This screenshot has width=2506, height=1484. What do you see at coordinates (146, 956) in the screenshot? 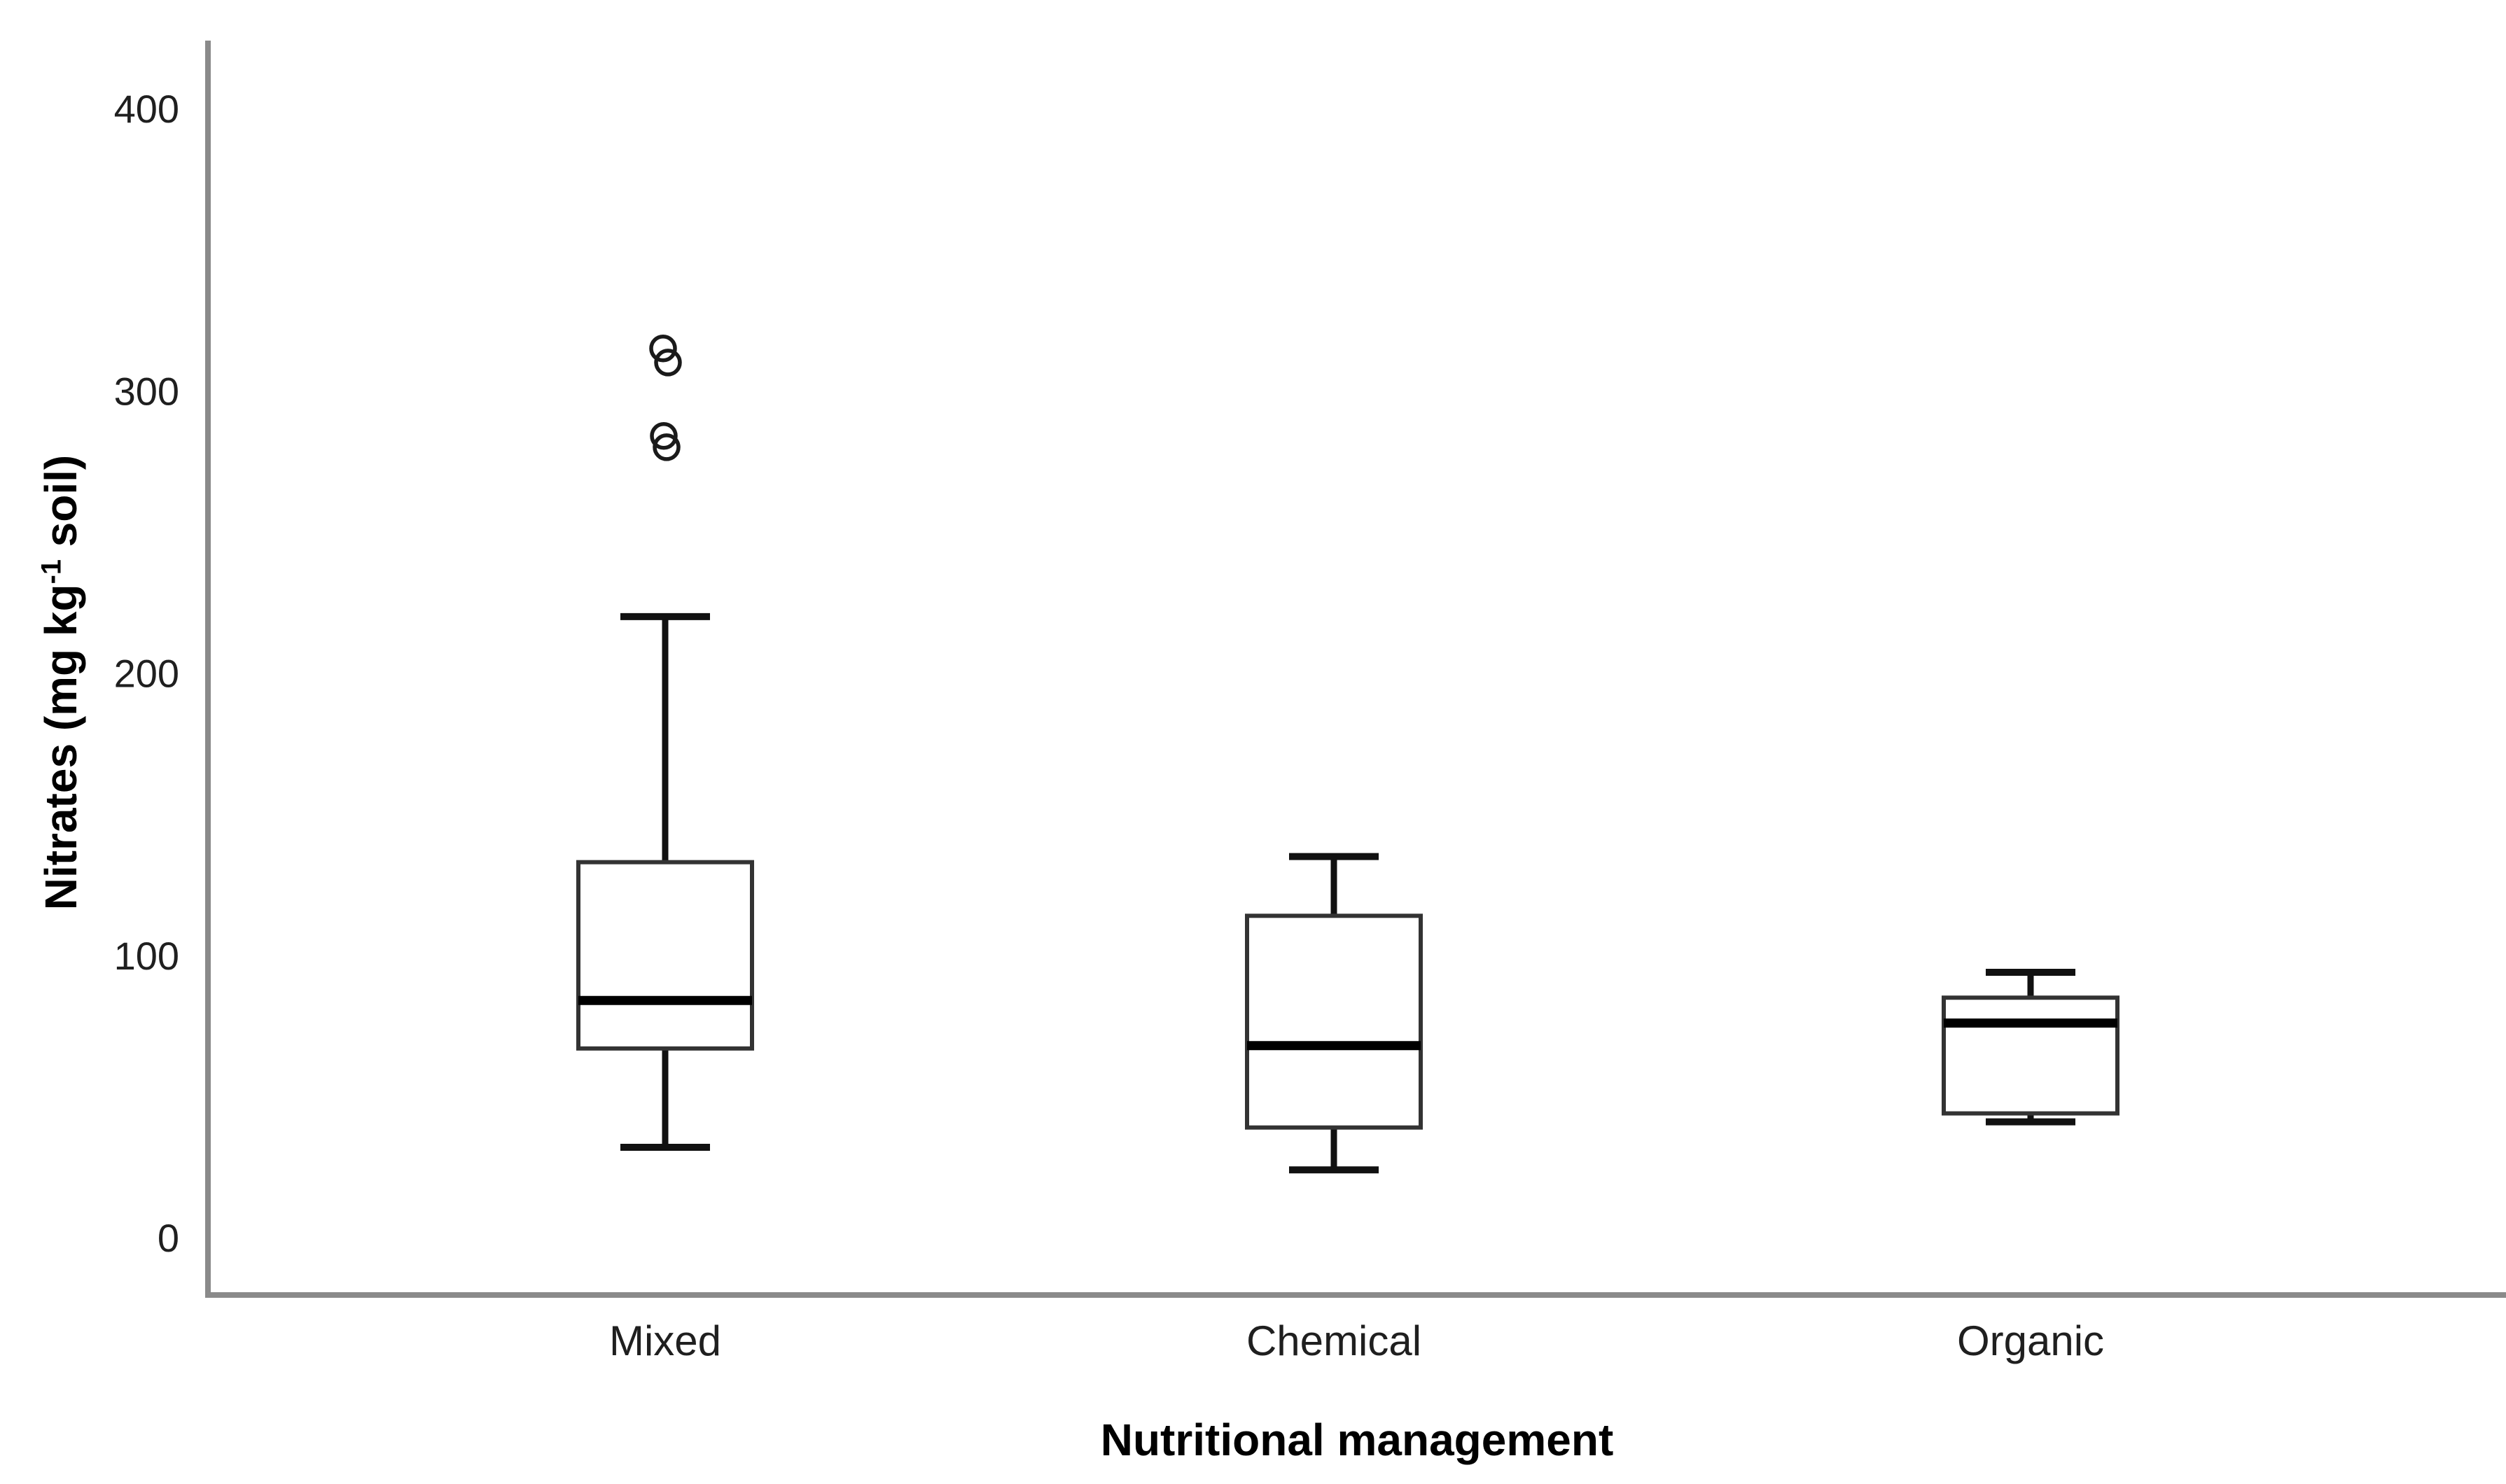
I see `y-tick-label-100: 100` at bounding box center [146, 956].